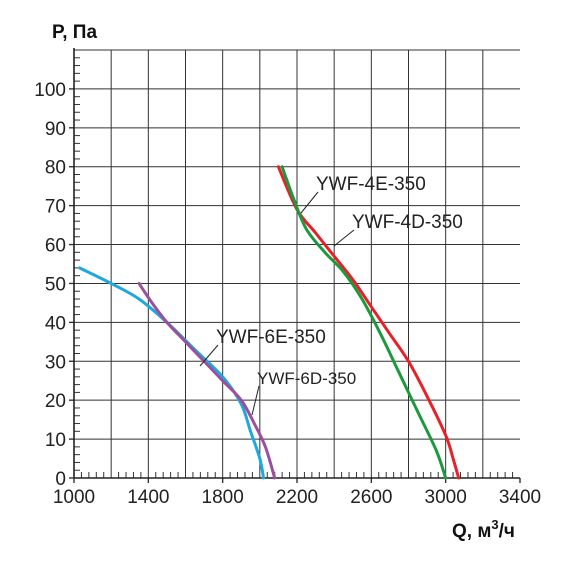 Image resolution: width=570 pixels, height=567 pixels. Describe the element at coordinates (55, 401) in the screenshot. I see `y-tick-label: 20` at that location.